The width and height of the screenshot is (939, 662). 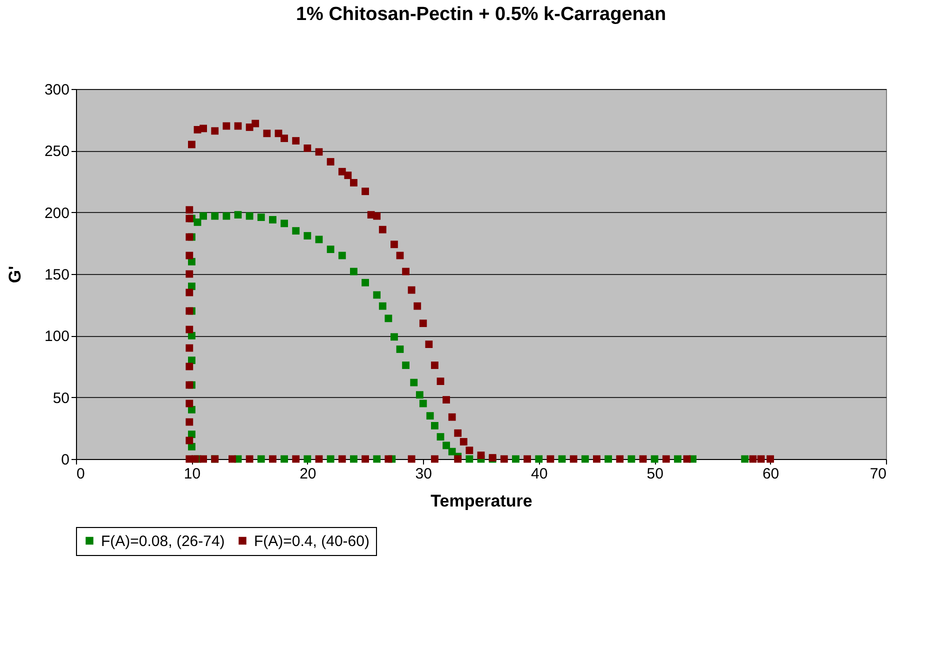 I want to click on x-tick-label: 20, so click(x=308, y=474).